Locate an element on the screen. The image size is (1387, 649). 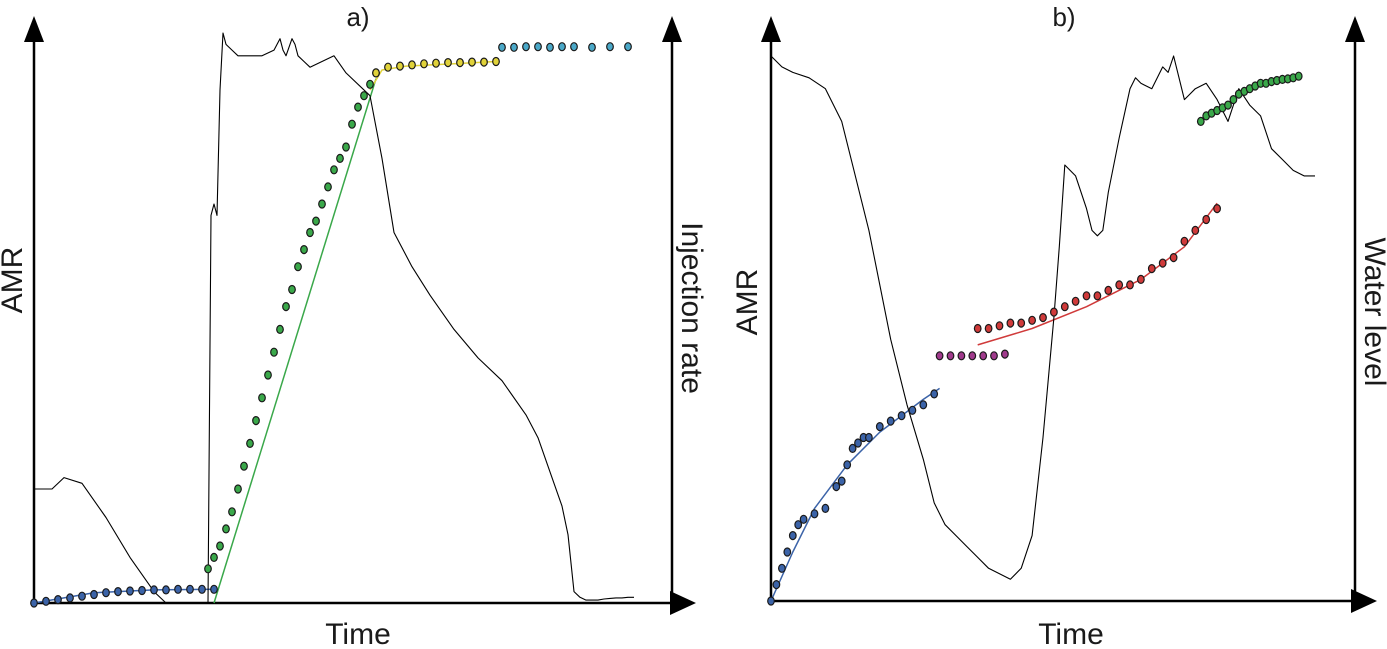
chart-title: a) is located at coordinates (357, 17).